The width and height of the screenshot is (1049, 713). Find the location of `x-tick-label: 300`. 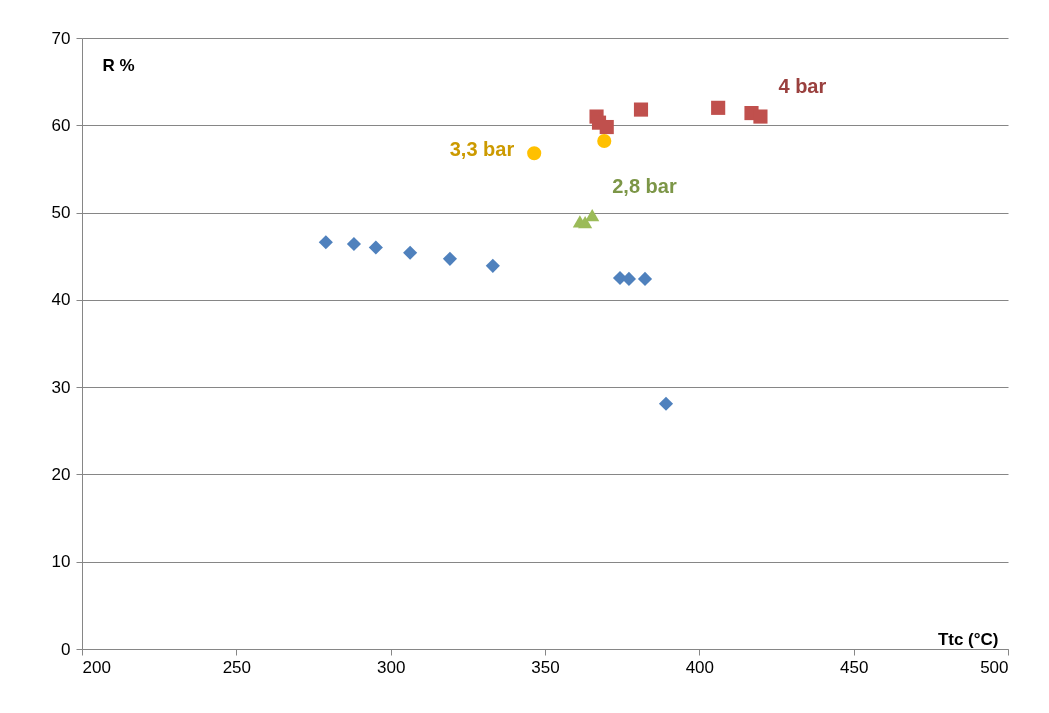

x-tick-label: 300 is located at coordinates (391, 667).